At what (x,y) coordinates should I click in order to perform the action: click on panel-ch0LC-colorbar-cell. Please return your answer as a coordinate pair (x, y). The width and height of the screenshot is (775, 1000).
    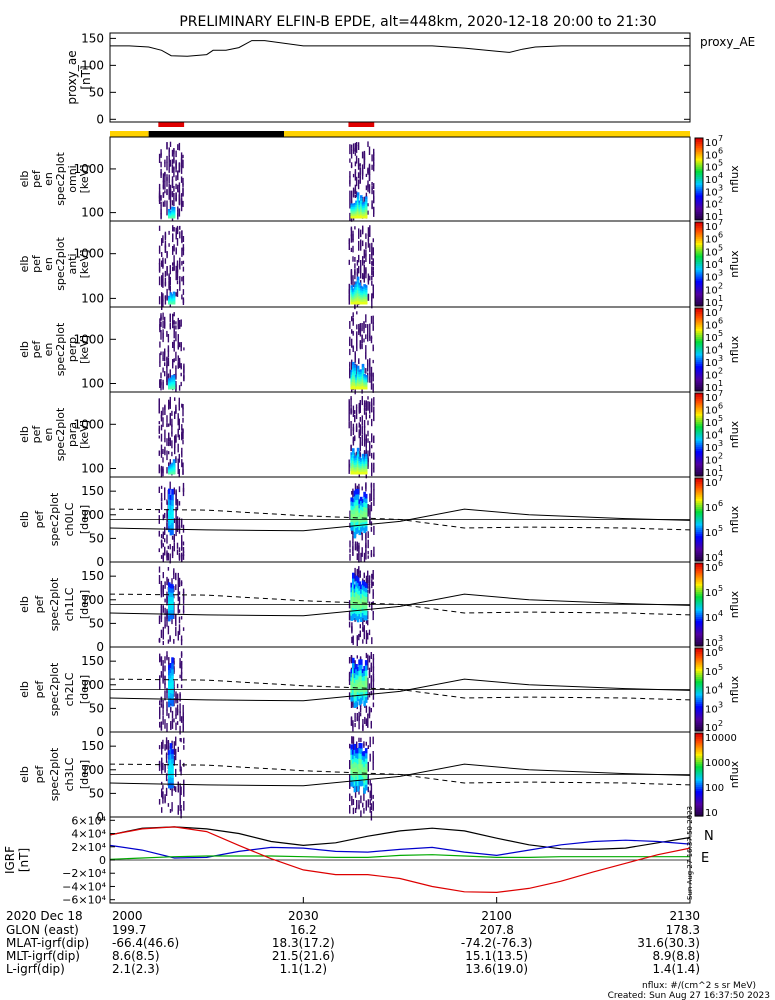
    Looking at the image, I should click on (699, 512).